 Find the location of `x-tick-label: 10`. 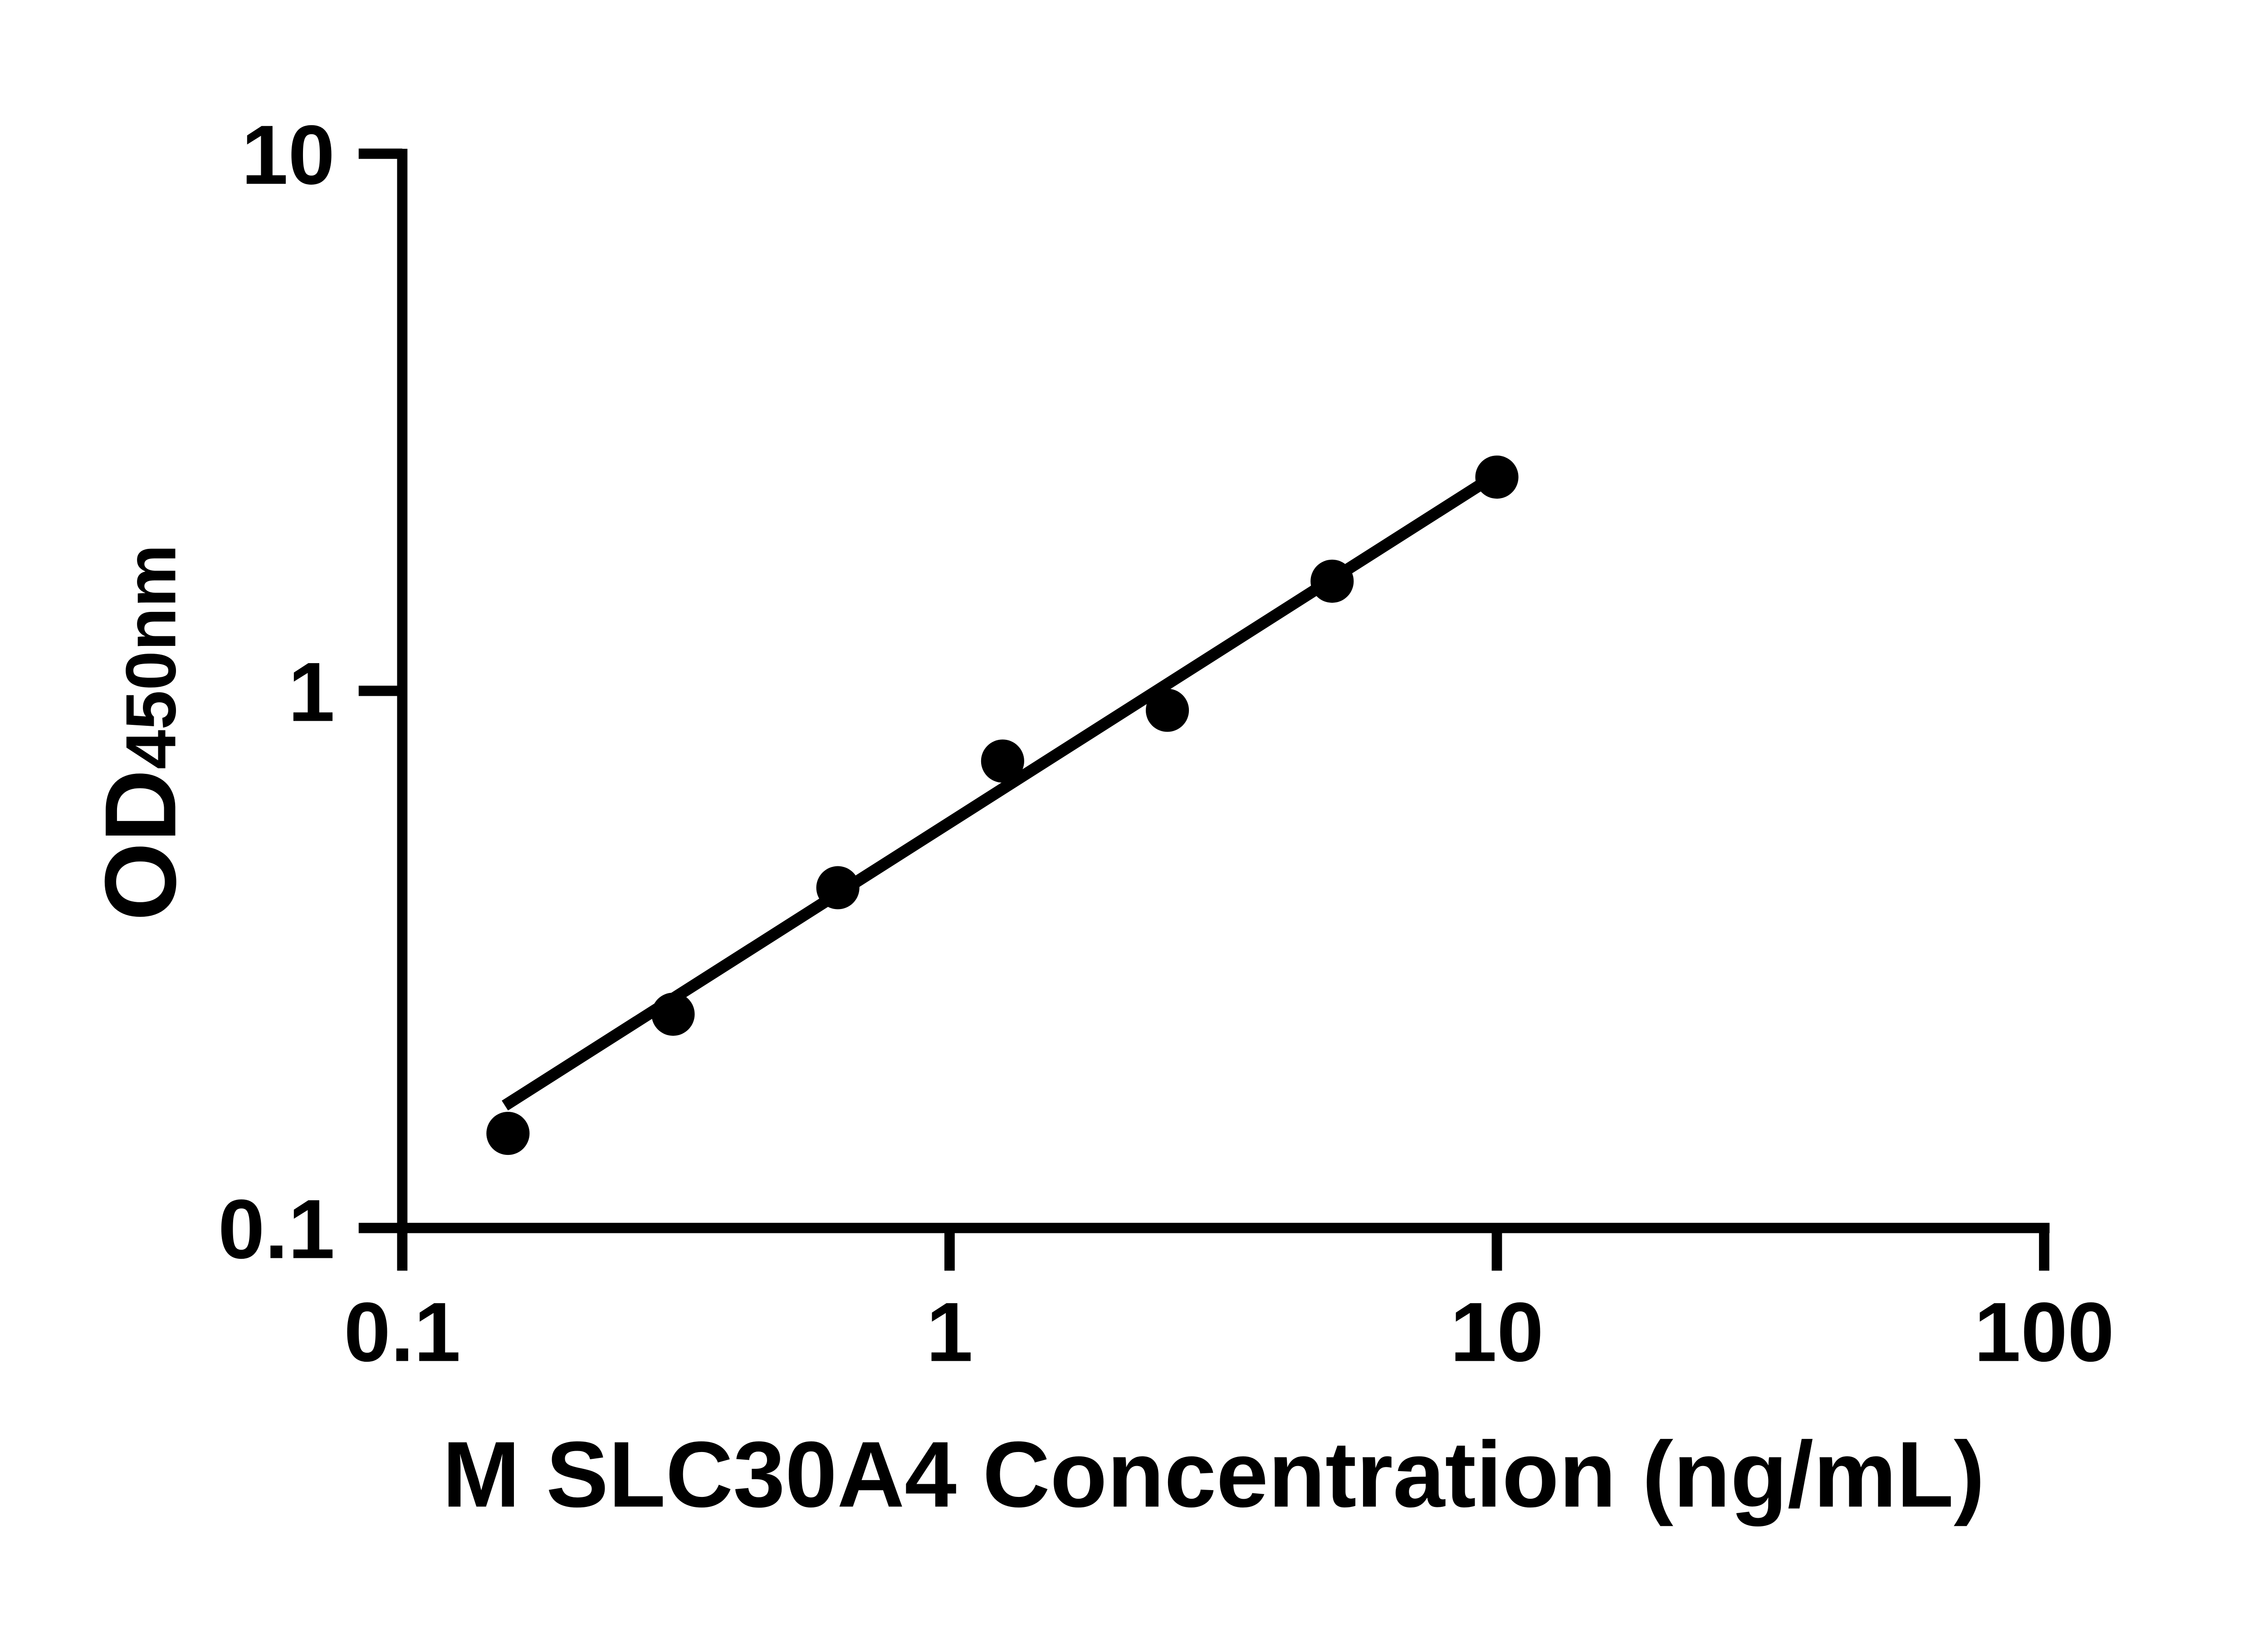

x-tick-label: 10 is located at coordinates (1497, 1332).